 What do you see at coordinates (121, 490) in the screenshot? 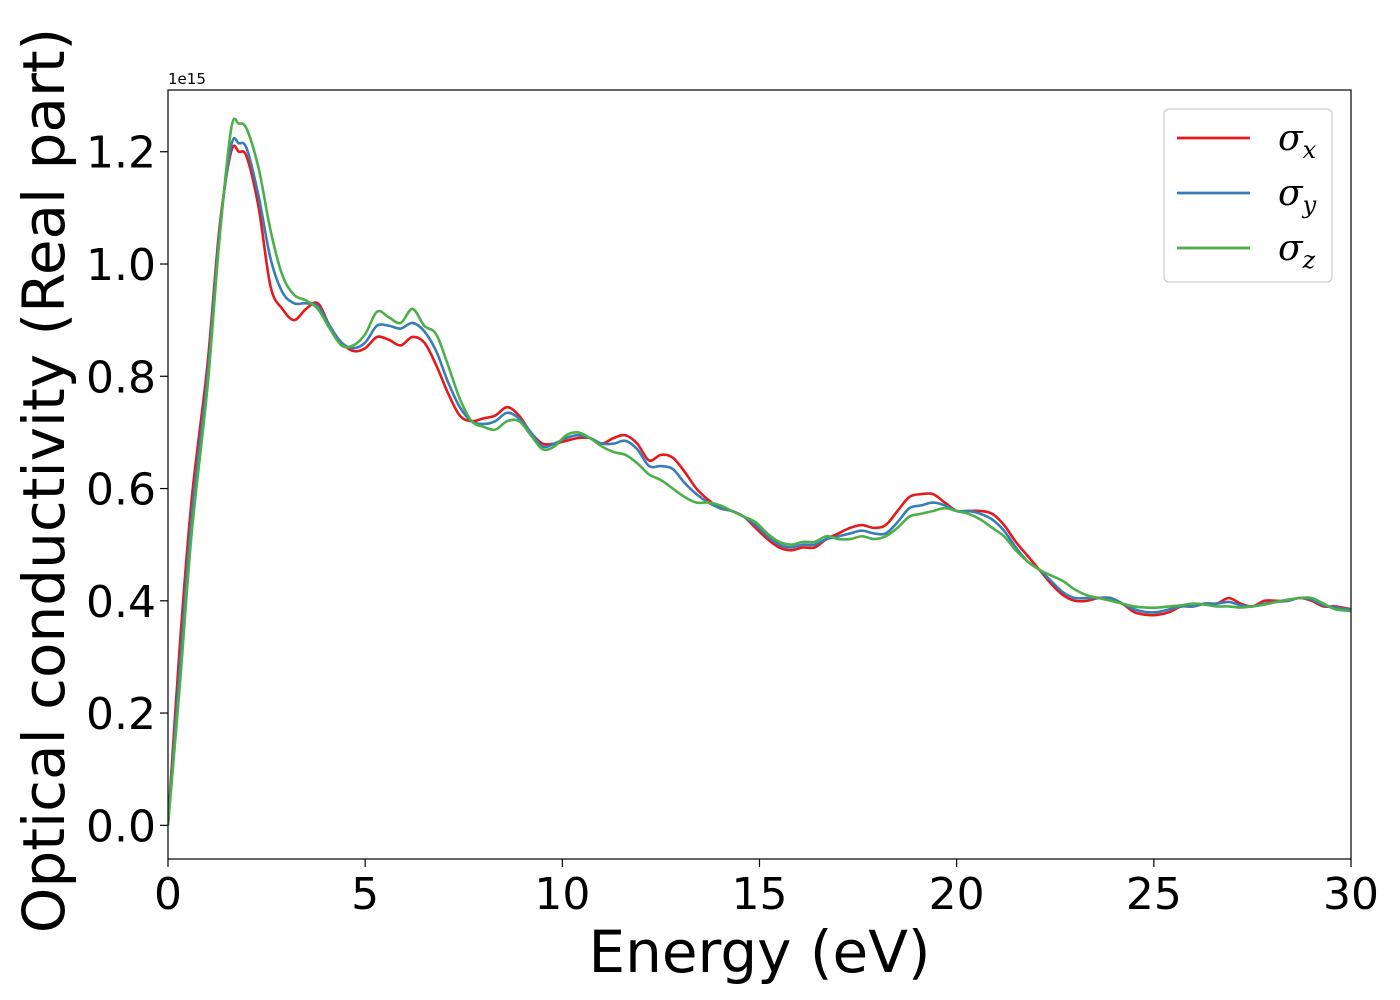
I see `y-tick-label: 0.6` at bounding box center [121, 490].